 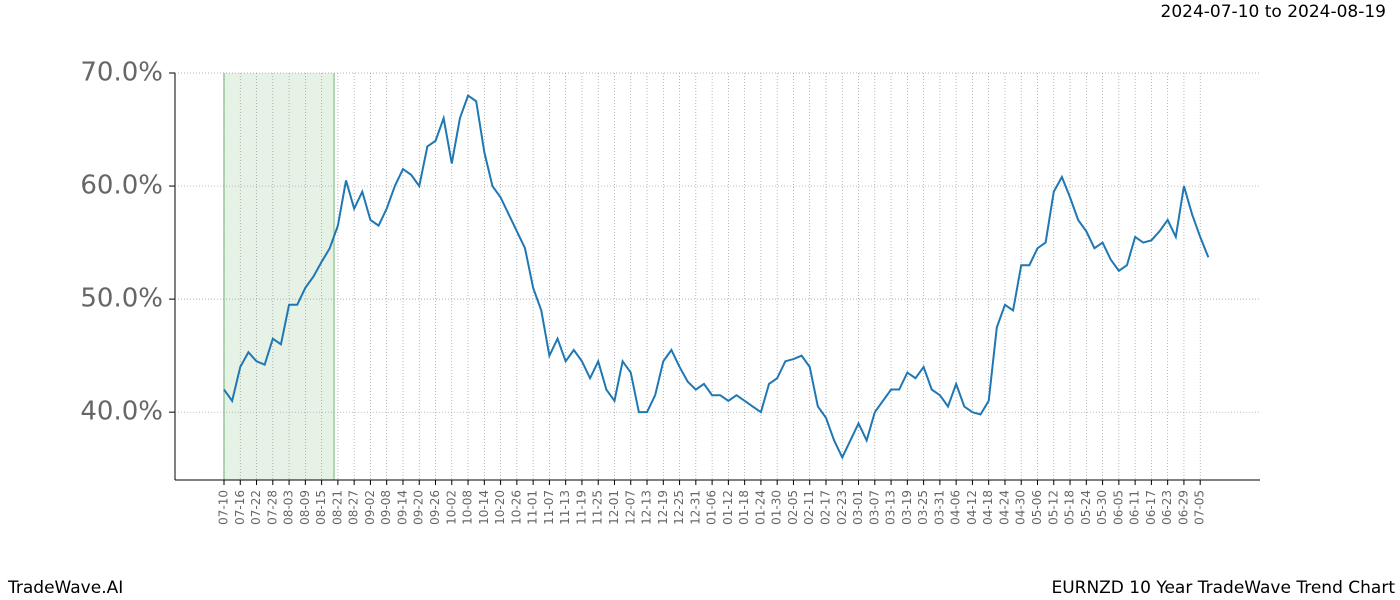 What do you see at coordinates (121, 186) in the screenshot?
I see `y-tick-label: 60.0%` at bounding box center [121, 186].